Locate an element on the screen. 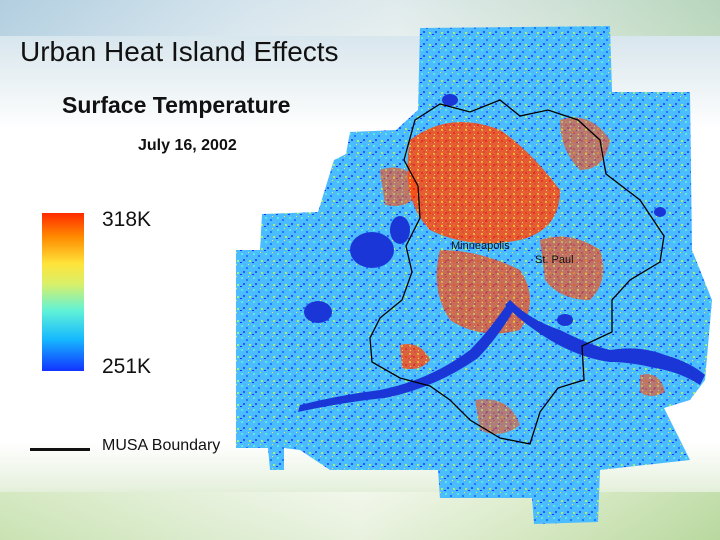  slide-background-bottom is located at coordinates (360, 516).